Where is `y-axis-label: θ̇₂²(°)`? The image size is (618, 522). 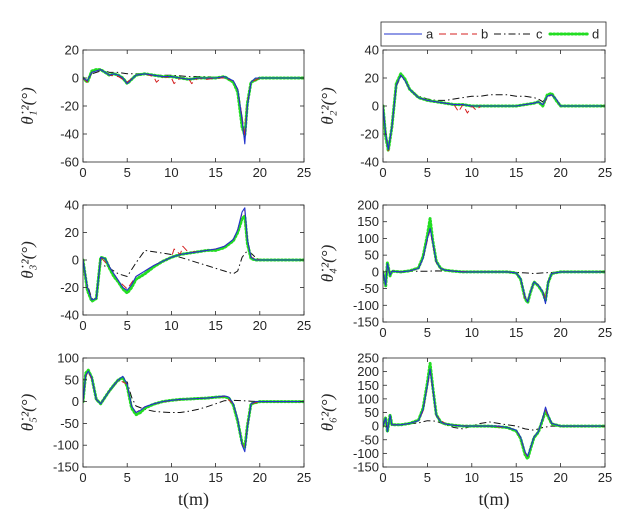 y-axis-label: θ̇₂²(°) is located at coordinates (327, 106).